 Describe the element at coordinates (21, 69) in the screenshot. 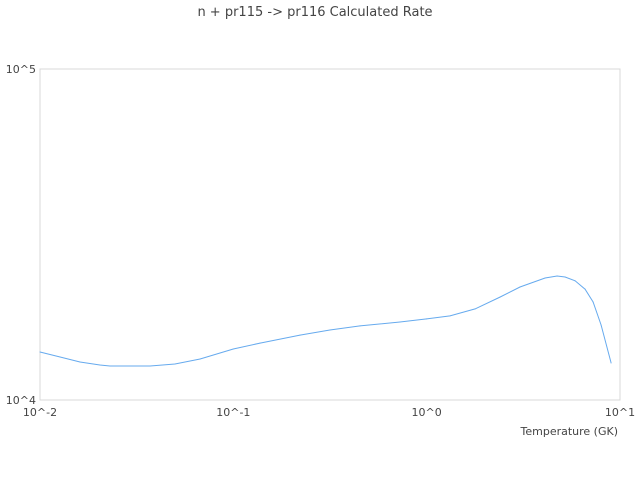

I see `y-tick-label: 10^5` at that location.